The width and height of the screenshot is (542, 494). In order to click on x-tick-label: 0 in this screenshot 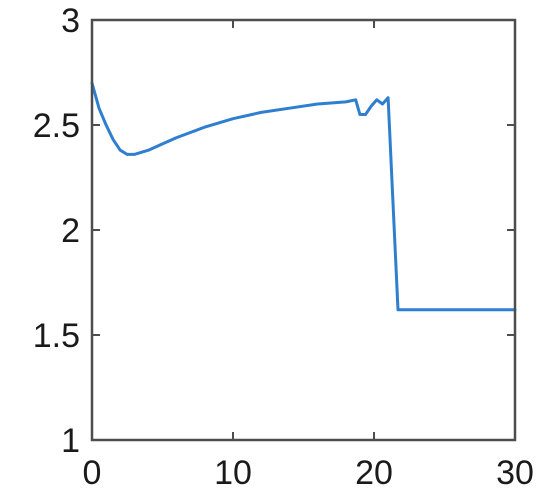, I will do `click(92, 473)`.